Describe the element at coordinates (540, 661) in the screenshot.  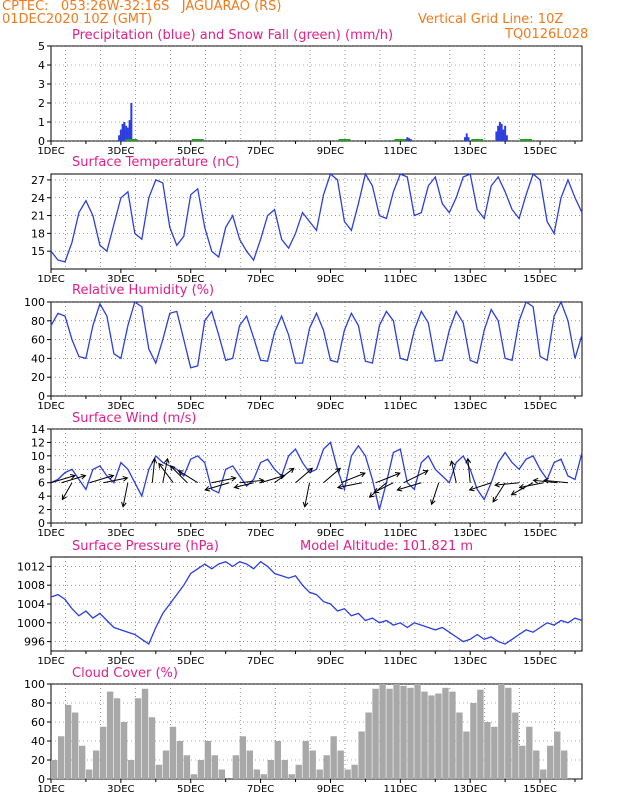
I see `x-tick-label: 15DEC` at that location.